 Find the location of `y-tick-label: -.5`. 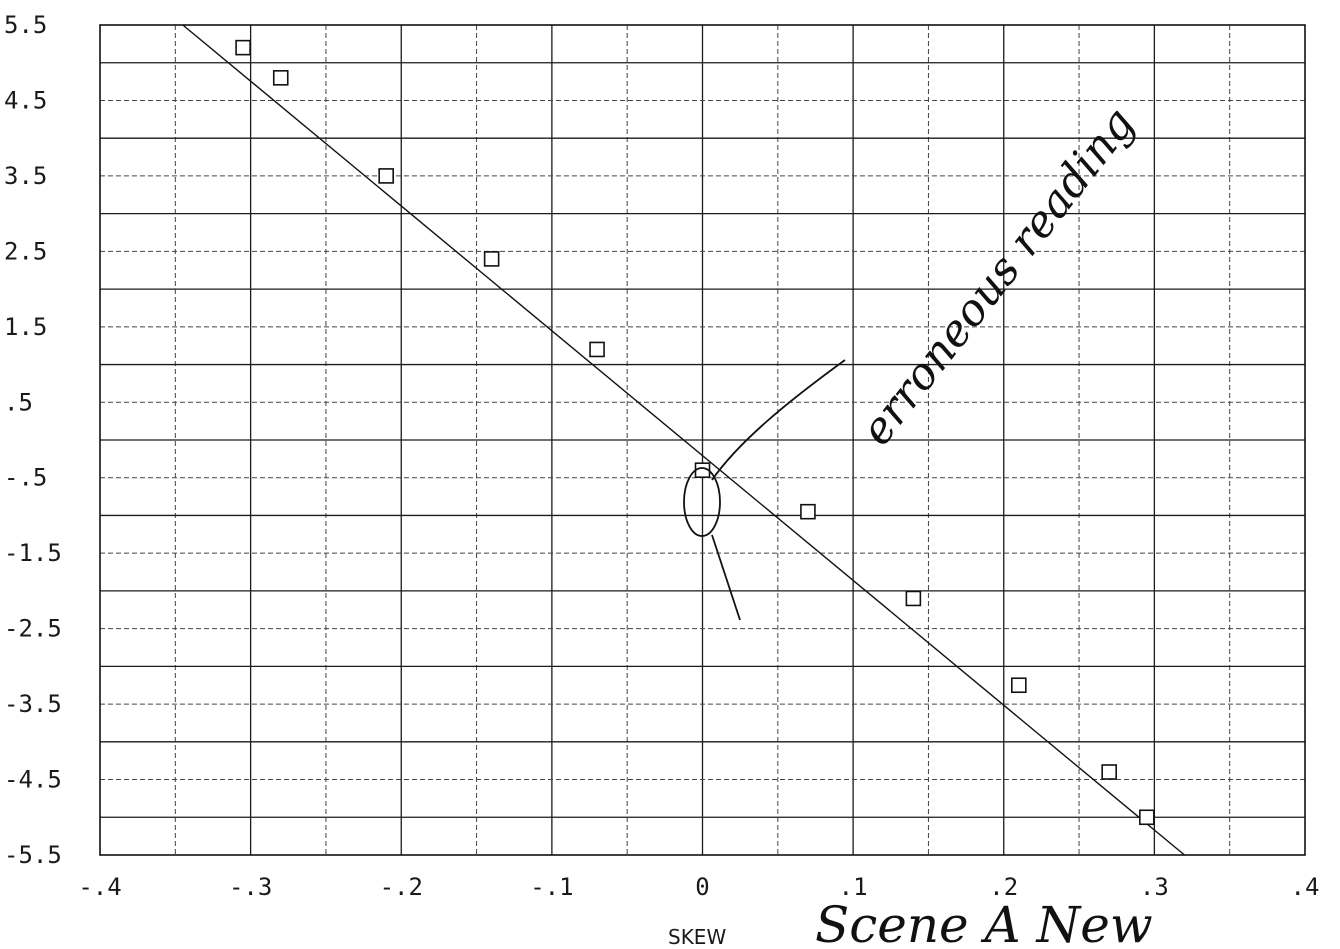

y-tick-label: -.5 is located at coordinates (25, 478).